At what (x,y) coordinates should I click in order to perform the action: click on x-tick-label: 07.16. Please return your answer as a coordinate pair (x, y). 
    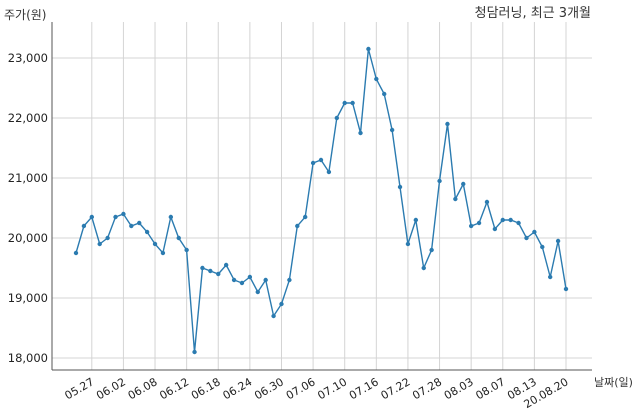
    Looking at the image, I should click on (364, 388).